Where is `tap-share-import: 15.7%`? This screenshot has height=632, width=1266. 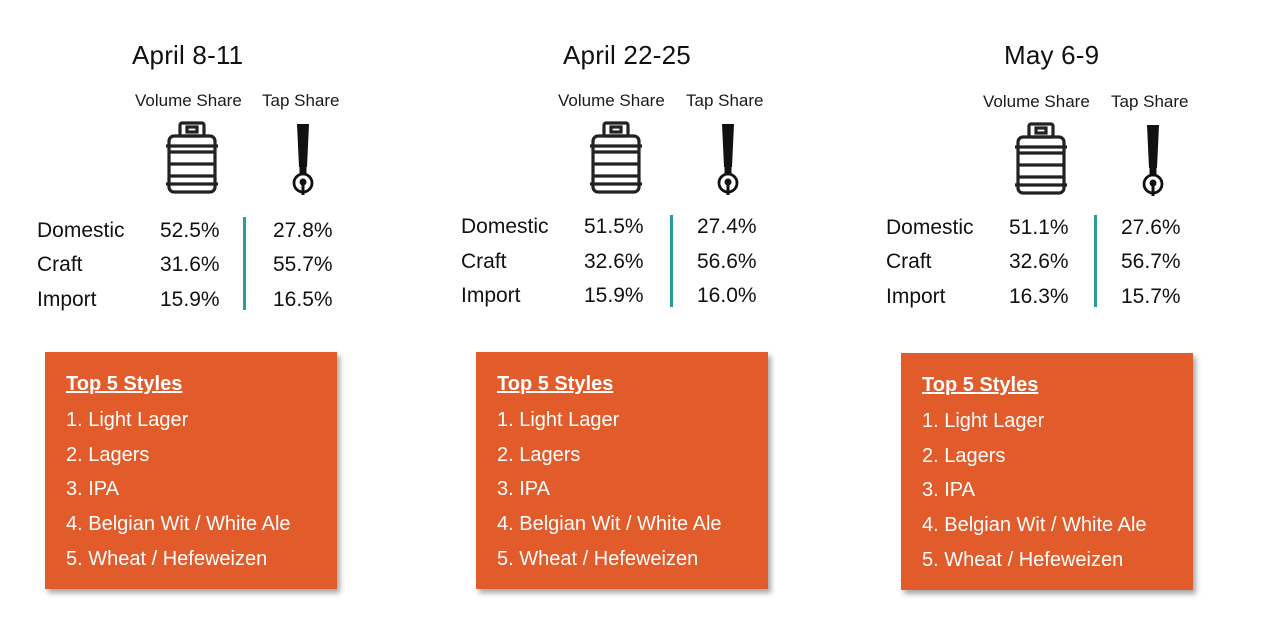
tap-share-import: 15.7% is located at coordinates (1151, 296).